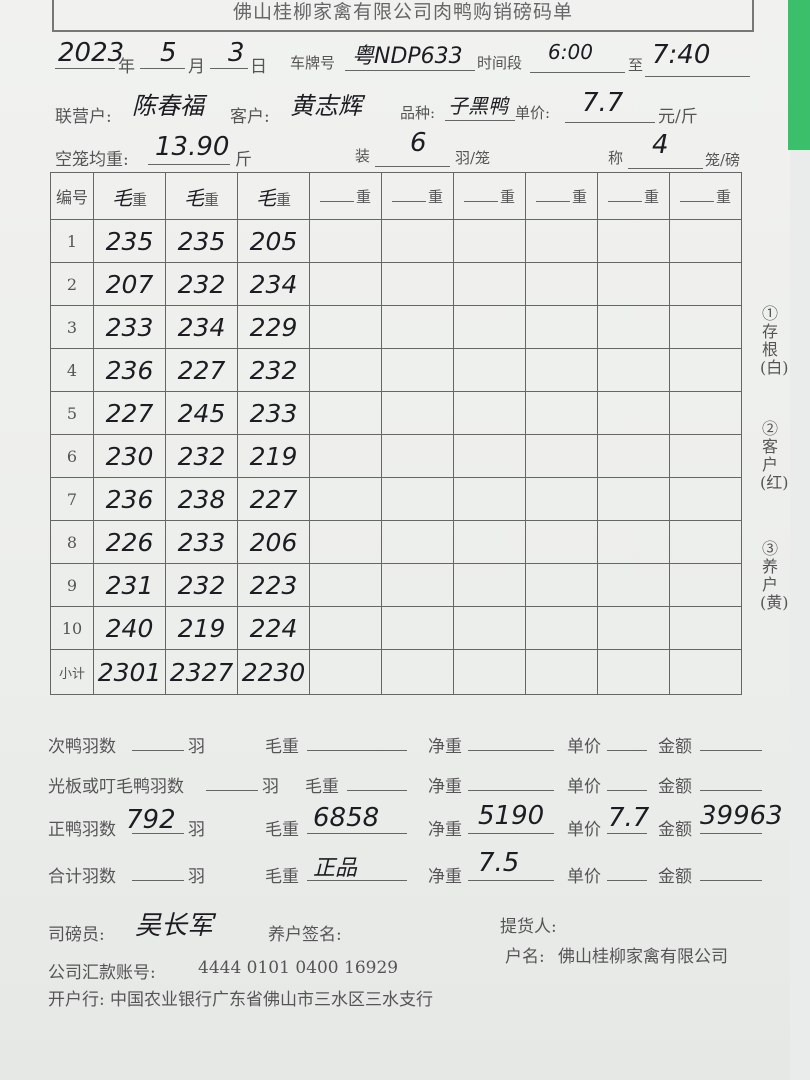 The image size is (810, 1080). What do you see at coordinates (533, 113) in the screenshot?
I see `price-label: 单价:` at bounding box center [533, 113].